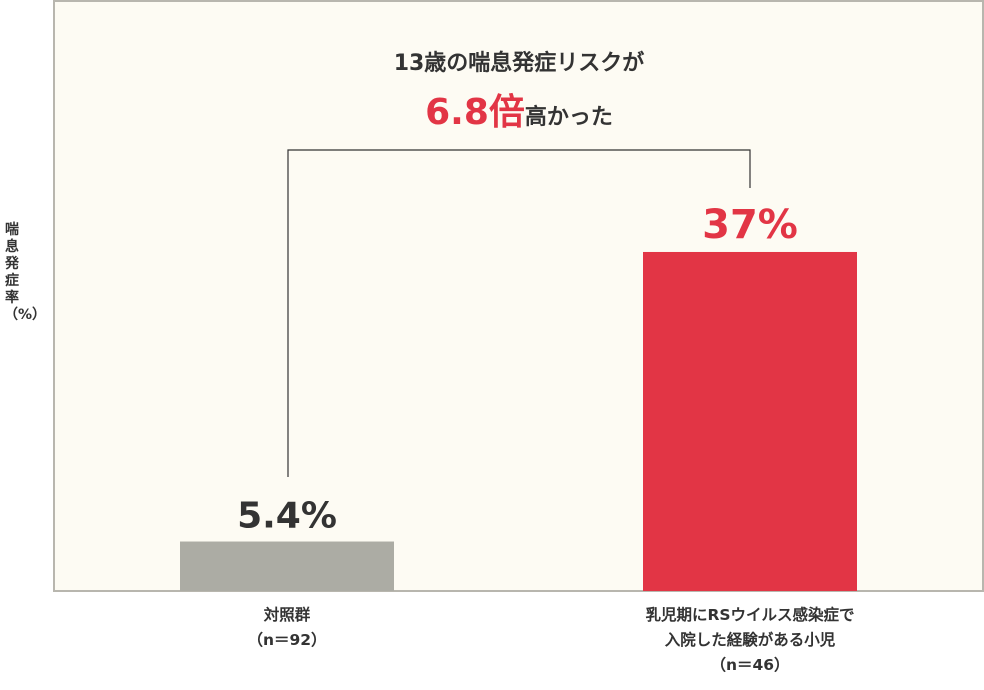 Image resolution: width=984 pixels, height=690 pixels. Describe the element at coordinates (569, 117) in the screenshot. I see `title-rest: 高かった` at that location.